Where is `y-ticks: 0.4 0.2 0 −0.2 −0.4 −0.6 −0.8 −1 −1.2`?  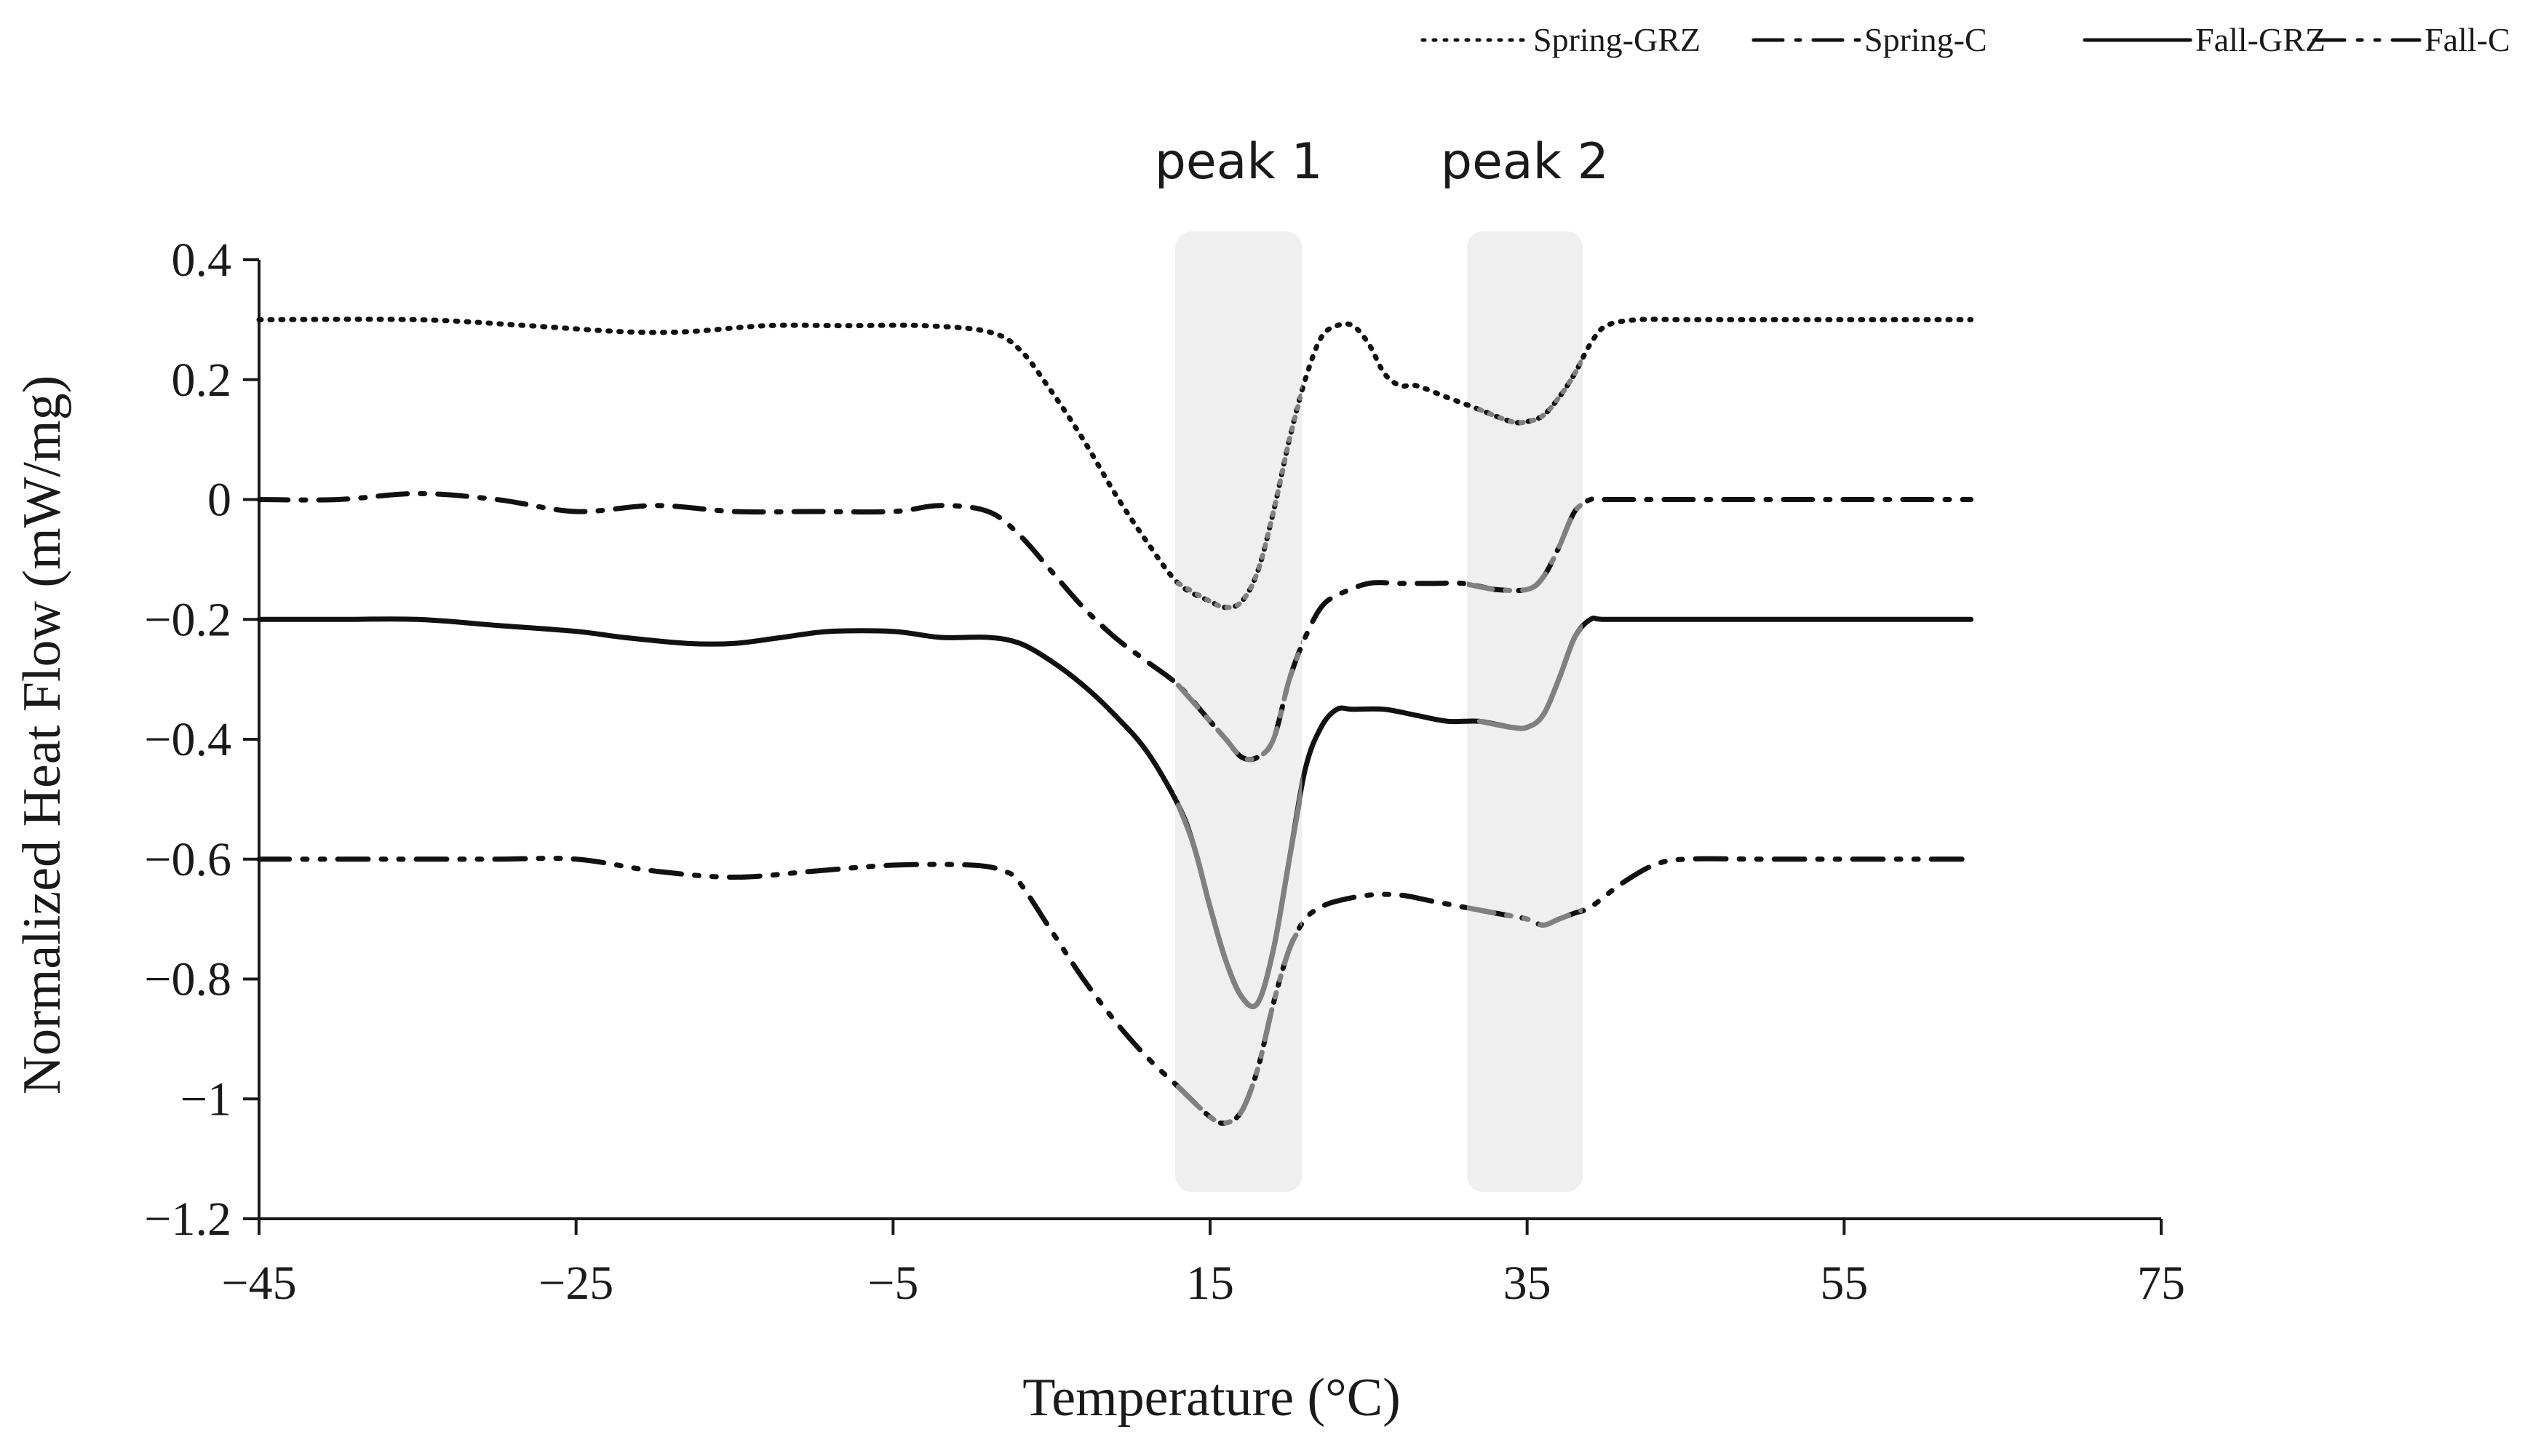 y-ticks: 0.4 0.2 0 −0.2 −0.4 −0.6 −0.8 −1 −1.2 is located at coordinates (201, 740).